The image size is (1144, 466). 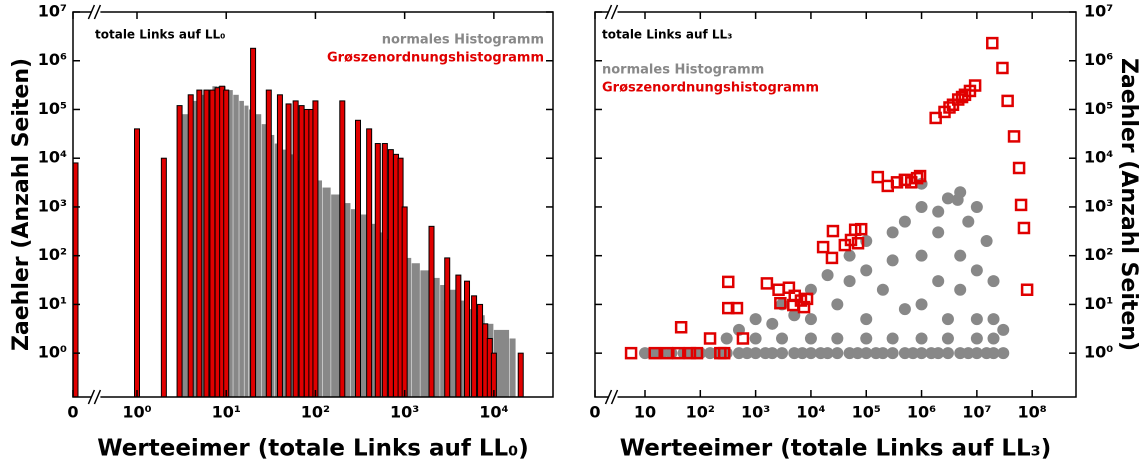 What do you see at coordinates (1098, 352) in the screenshot?
I see `y-tick-label: 10⁰` at bounding box center [1098, 352].